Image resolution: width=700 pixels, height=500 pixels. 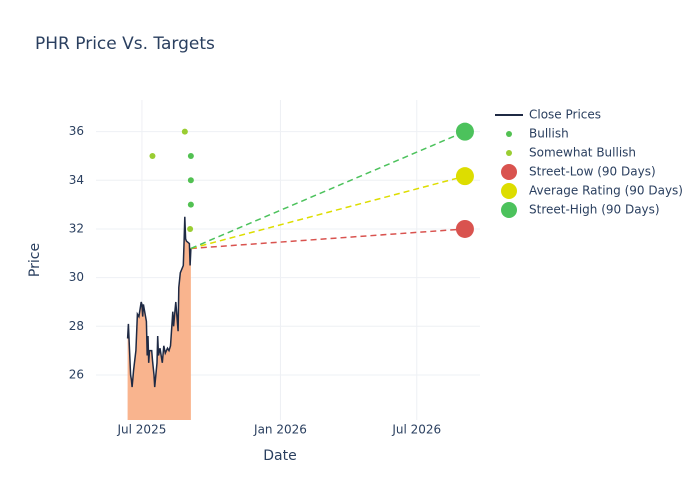 What do you see at coordinates (76, 180) in the screenshot?
I see `y-tick-label: 34` at bounding box center [76, 180].